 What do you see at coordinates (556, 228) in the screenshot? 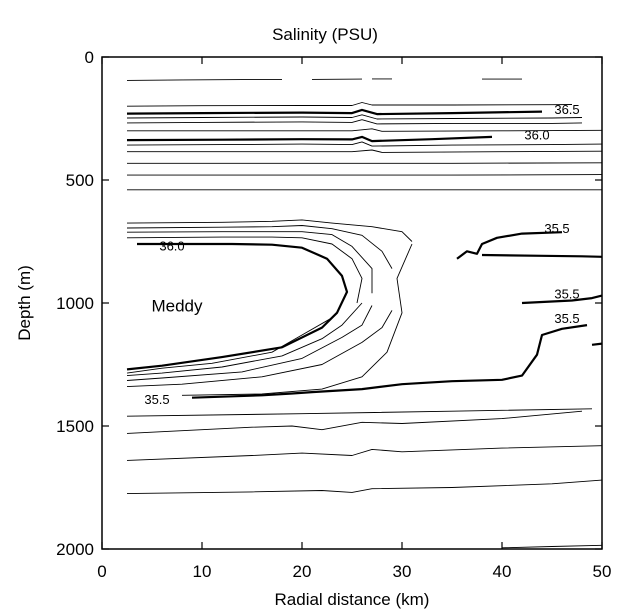
I see `contour-label-3: 35.5` at bounding box center [556, 228].